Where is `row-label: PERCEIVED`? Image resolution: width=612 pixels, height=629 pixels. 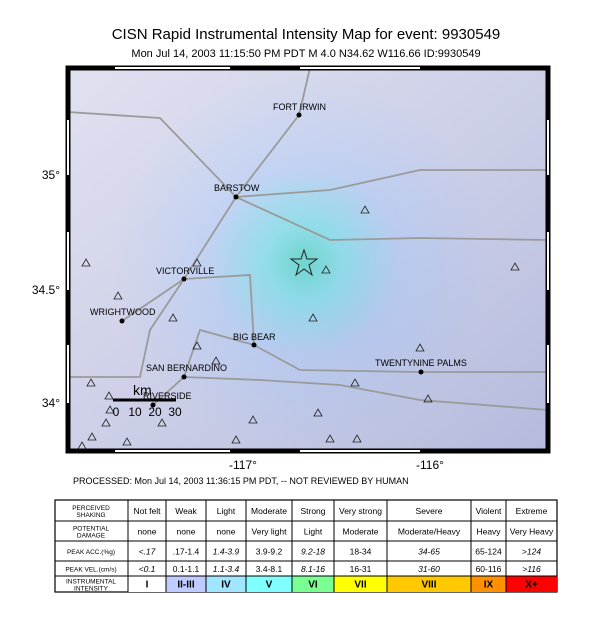 row-label: PERCEIVED is located at coordinates (91, 508).